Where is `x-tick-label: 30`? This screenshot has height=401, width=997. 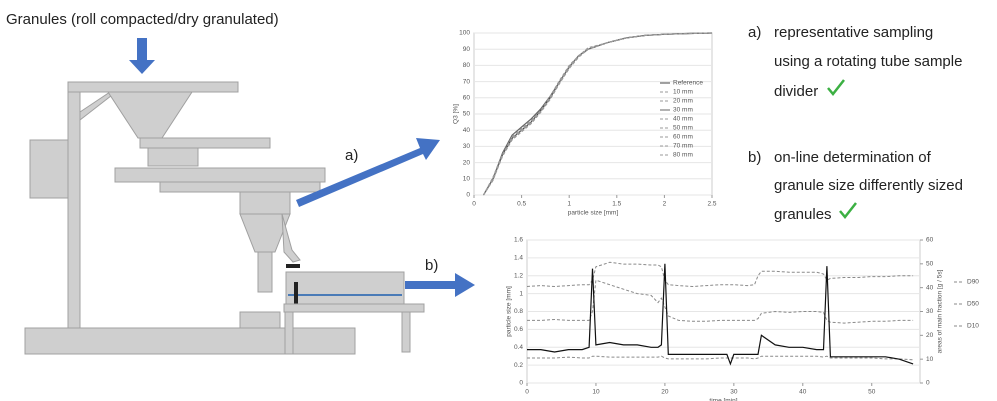 x-tick-label: 30 is located at coordinates (734, 392).